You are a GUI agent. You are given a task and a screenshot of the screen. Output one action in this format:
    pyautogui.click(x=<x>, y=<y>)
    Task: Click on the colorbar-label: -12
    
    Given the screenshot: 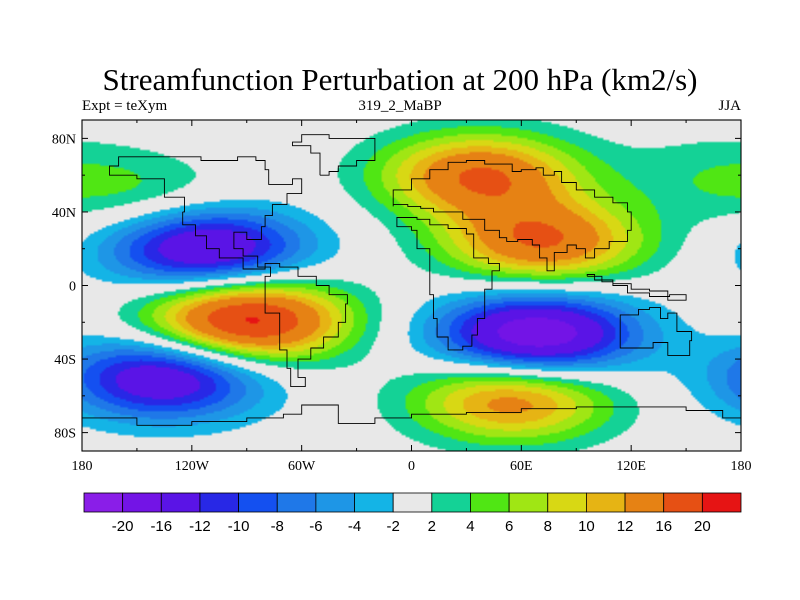 What is the action you would take?
    pyautogui.click(x=200, y=526)
    